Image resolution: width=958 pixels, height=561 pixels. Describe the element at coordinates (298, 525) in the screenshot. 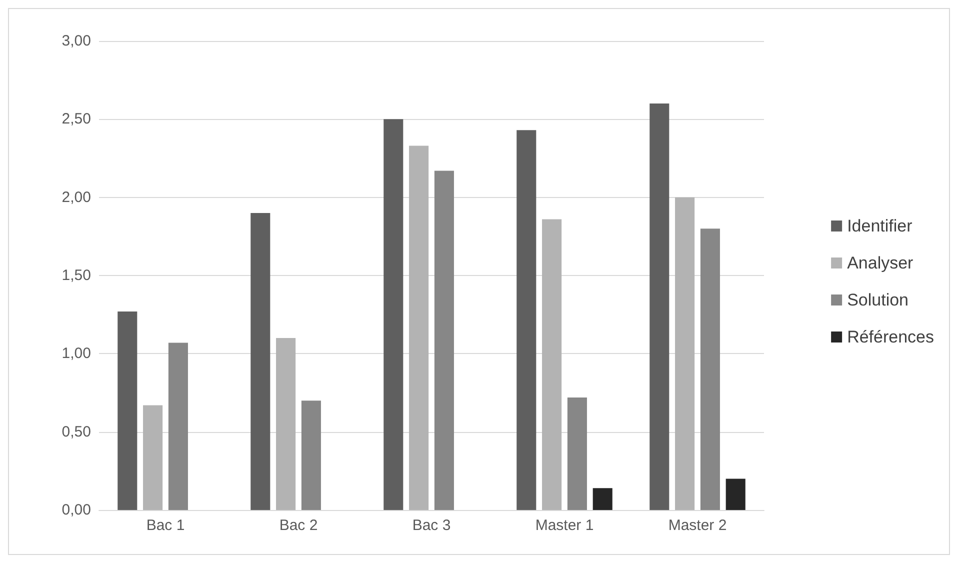

I see `x-tick-label: Bac 2` at that location.